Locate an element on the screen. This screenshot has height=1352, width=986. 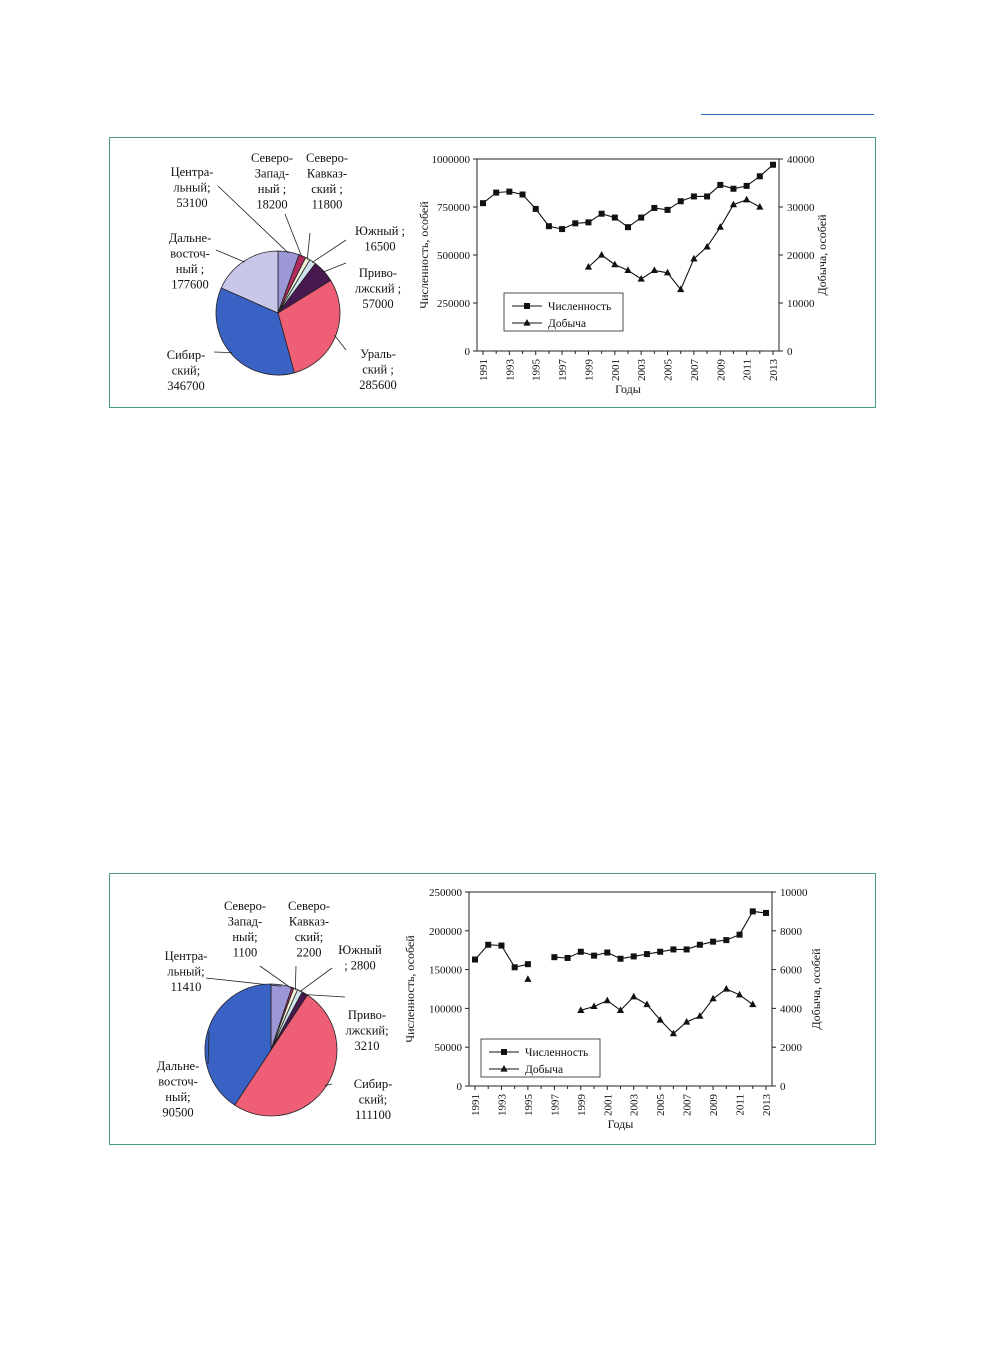
legend-box is located at coordinates (563, 312).